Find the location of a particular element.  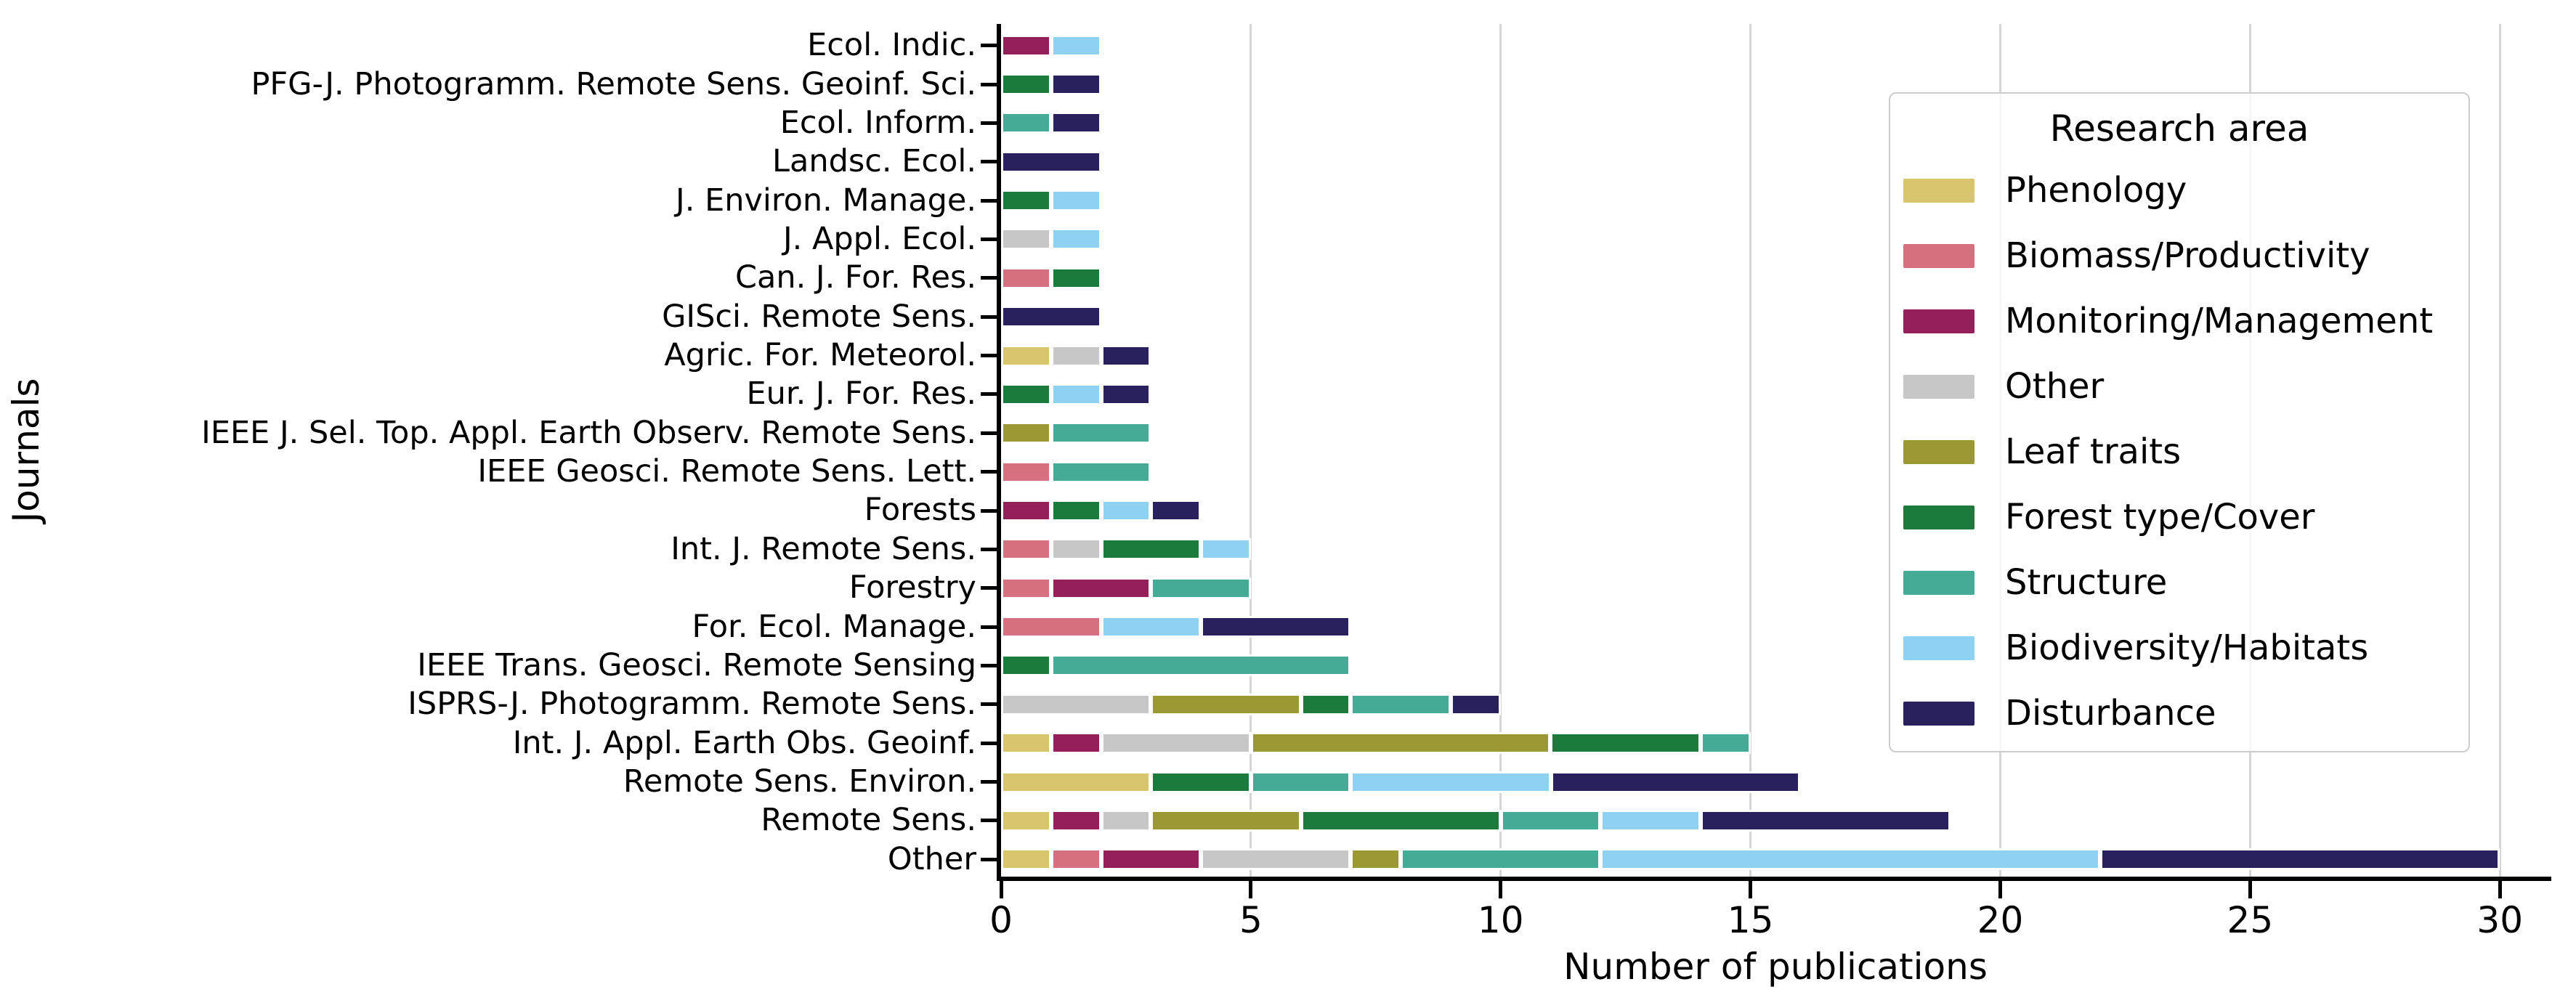

ytick-label-ecol-indic: Ecol. Indic. is located at coordinates (892, 46).